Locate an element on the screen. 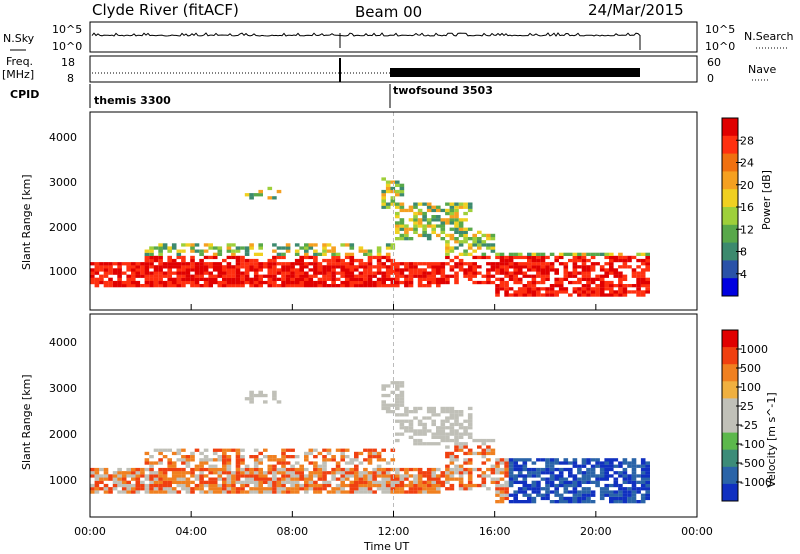 This screenshot has height=554, width=800. site-title: Clyde River (fitACF) is located at coordinates (165, 10).